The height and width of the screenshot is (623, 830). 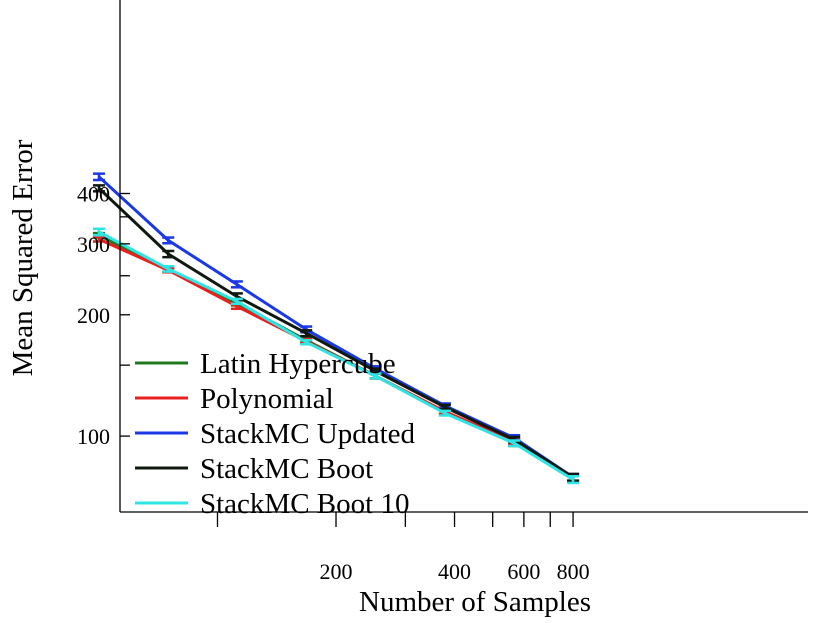 What do you see at coordinates (267, 399) in the screenshot?
I see `legend-label: Polynomial` at bounding box center [267, 399].